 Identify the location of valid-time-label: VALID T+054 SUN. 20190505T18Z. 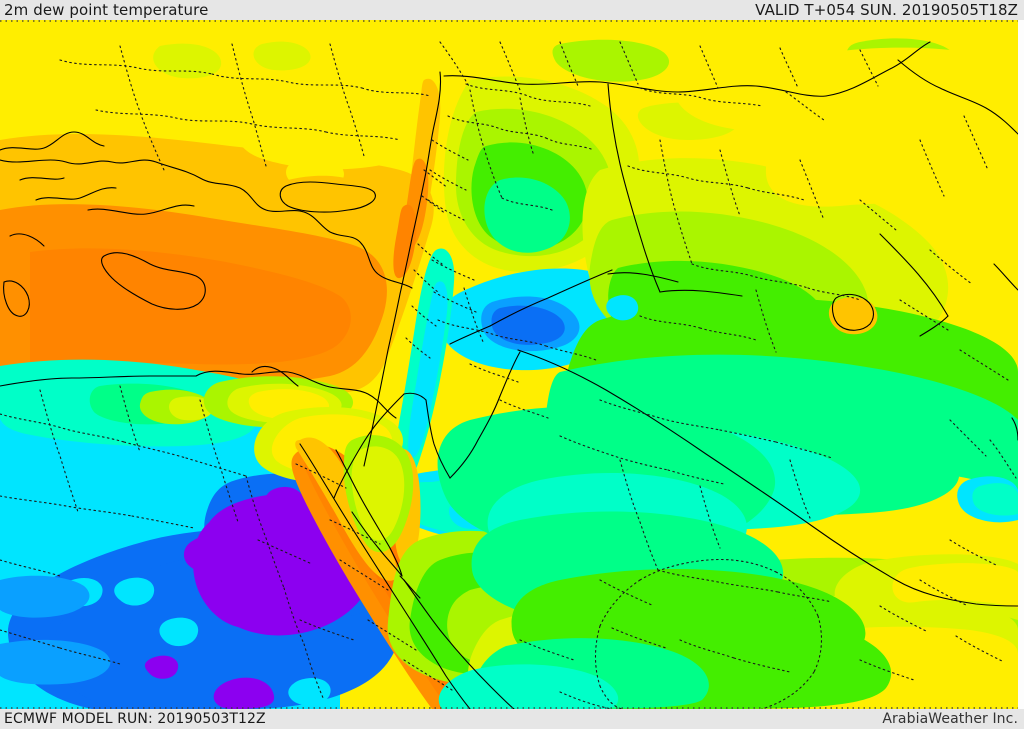
(886, 10).